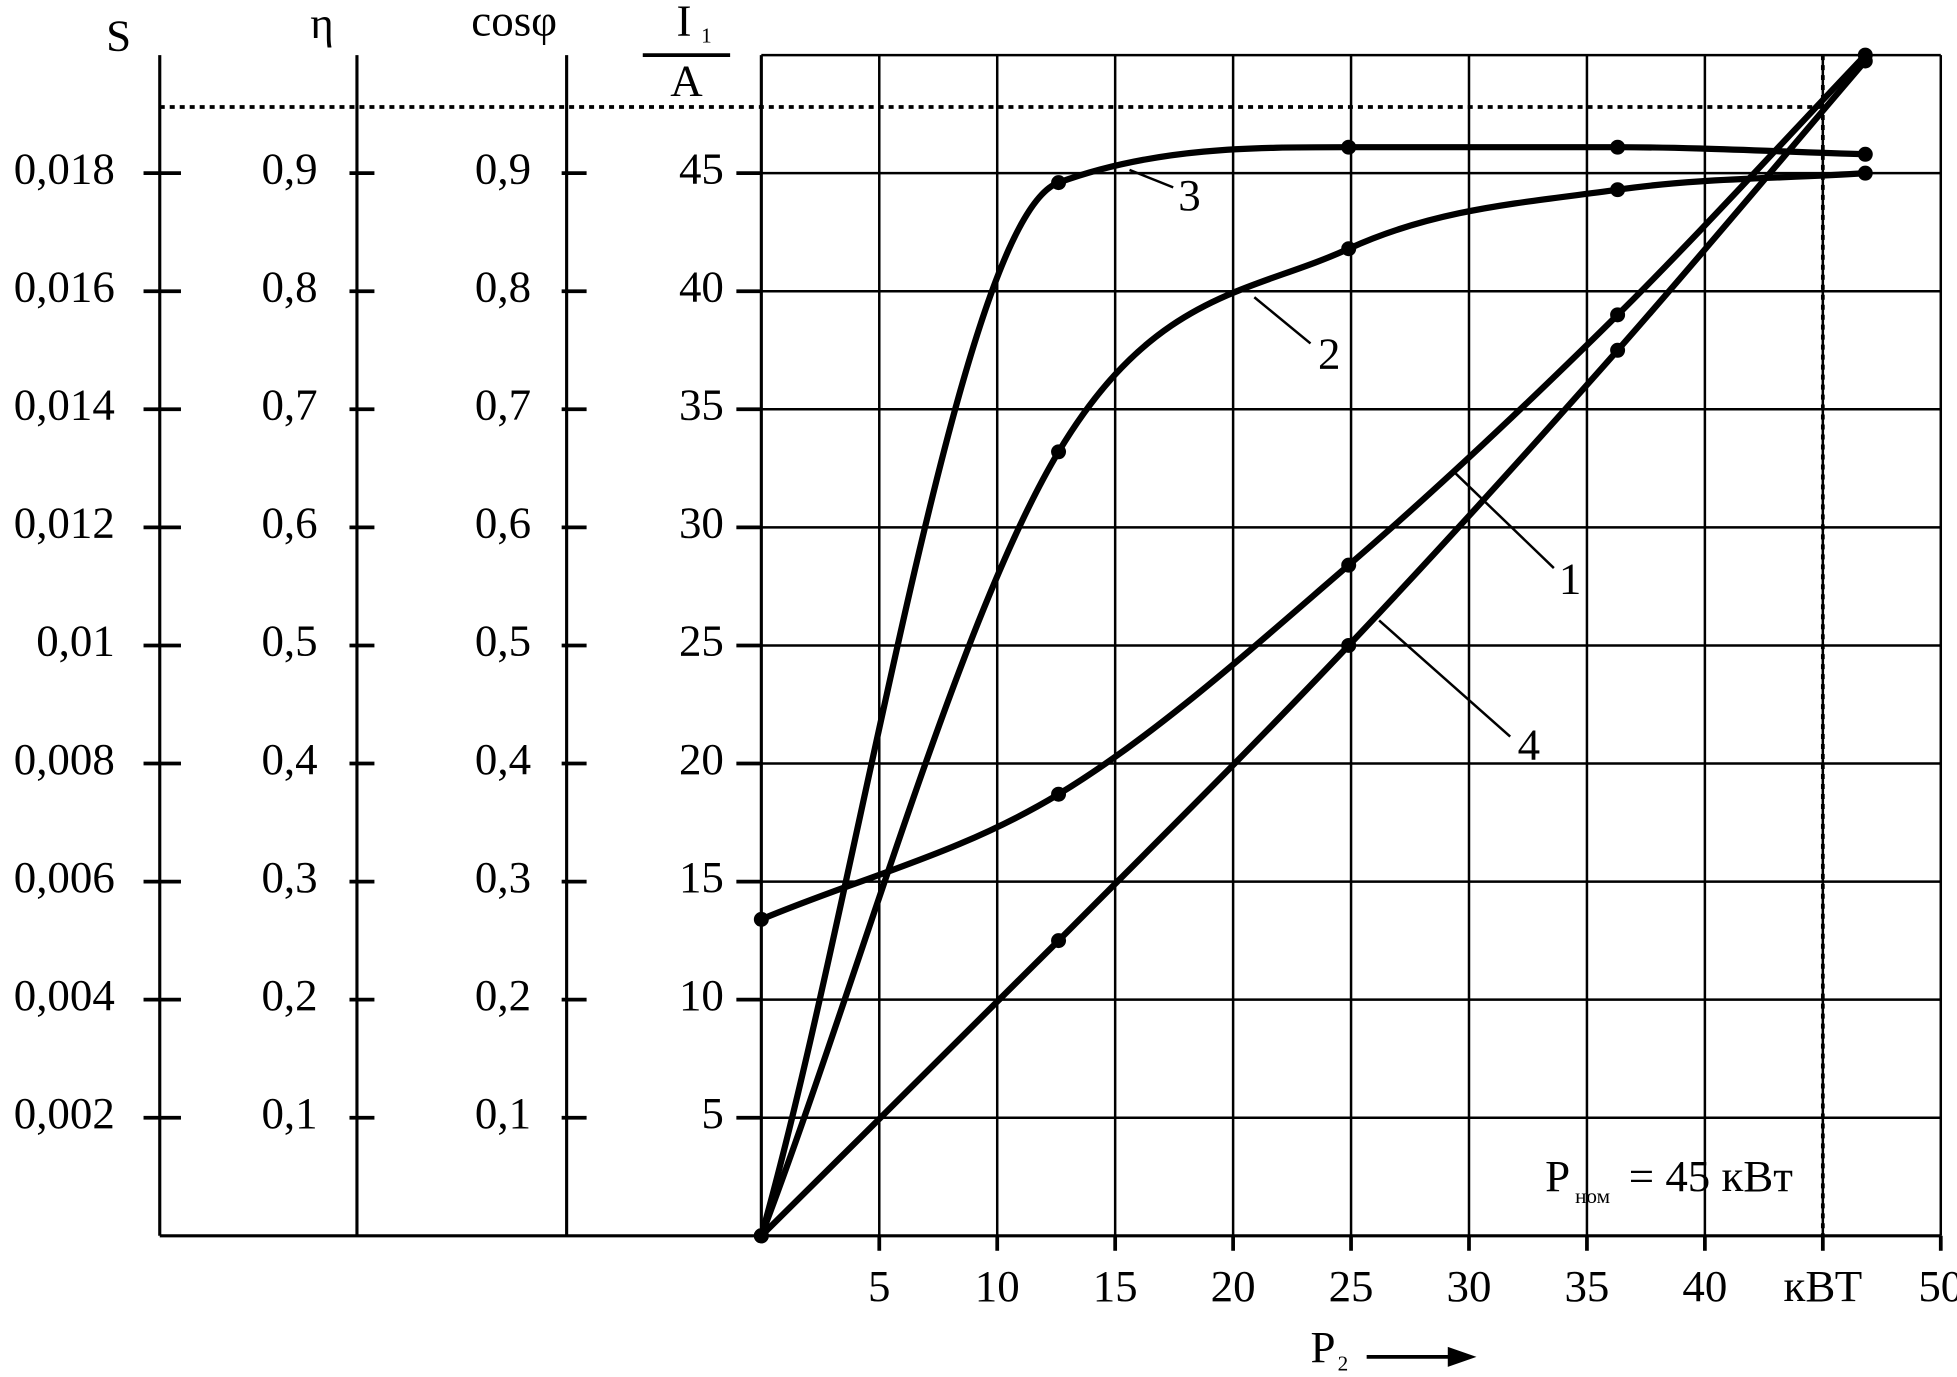  Describe the element at coordinates (1529, 744) in the screenshot. I see `series-label: 4` at that location.